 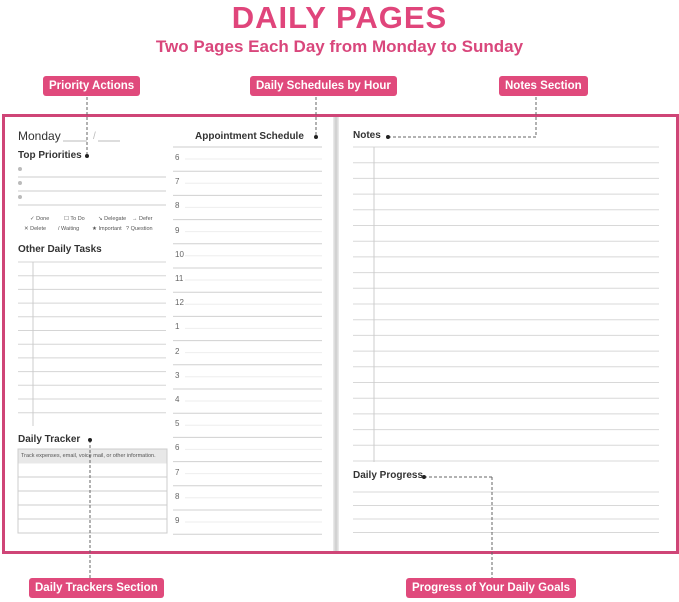 I want to click on callout-daily-schedules: Daily Schedules by Hour, so click(x=323, y=86).